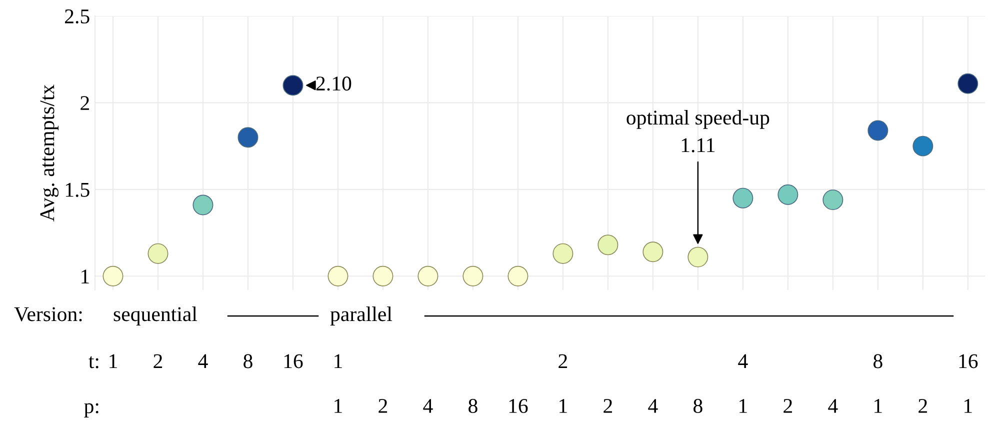 The height and width of the screenshot is (425, 990). What do you see at coordinates (84, 103) in the screenshot?
I see `y-tick-label: 2` at bounding box center [84, 103].